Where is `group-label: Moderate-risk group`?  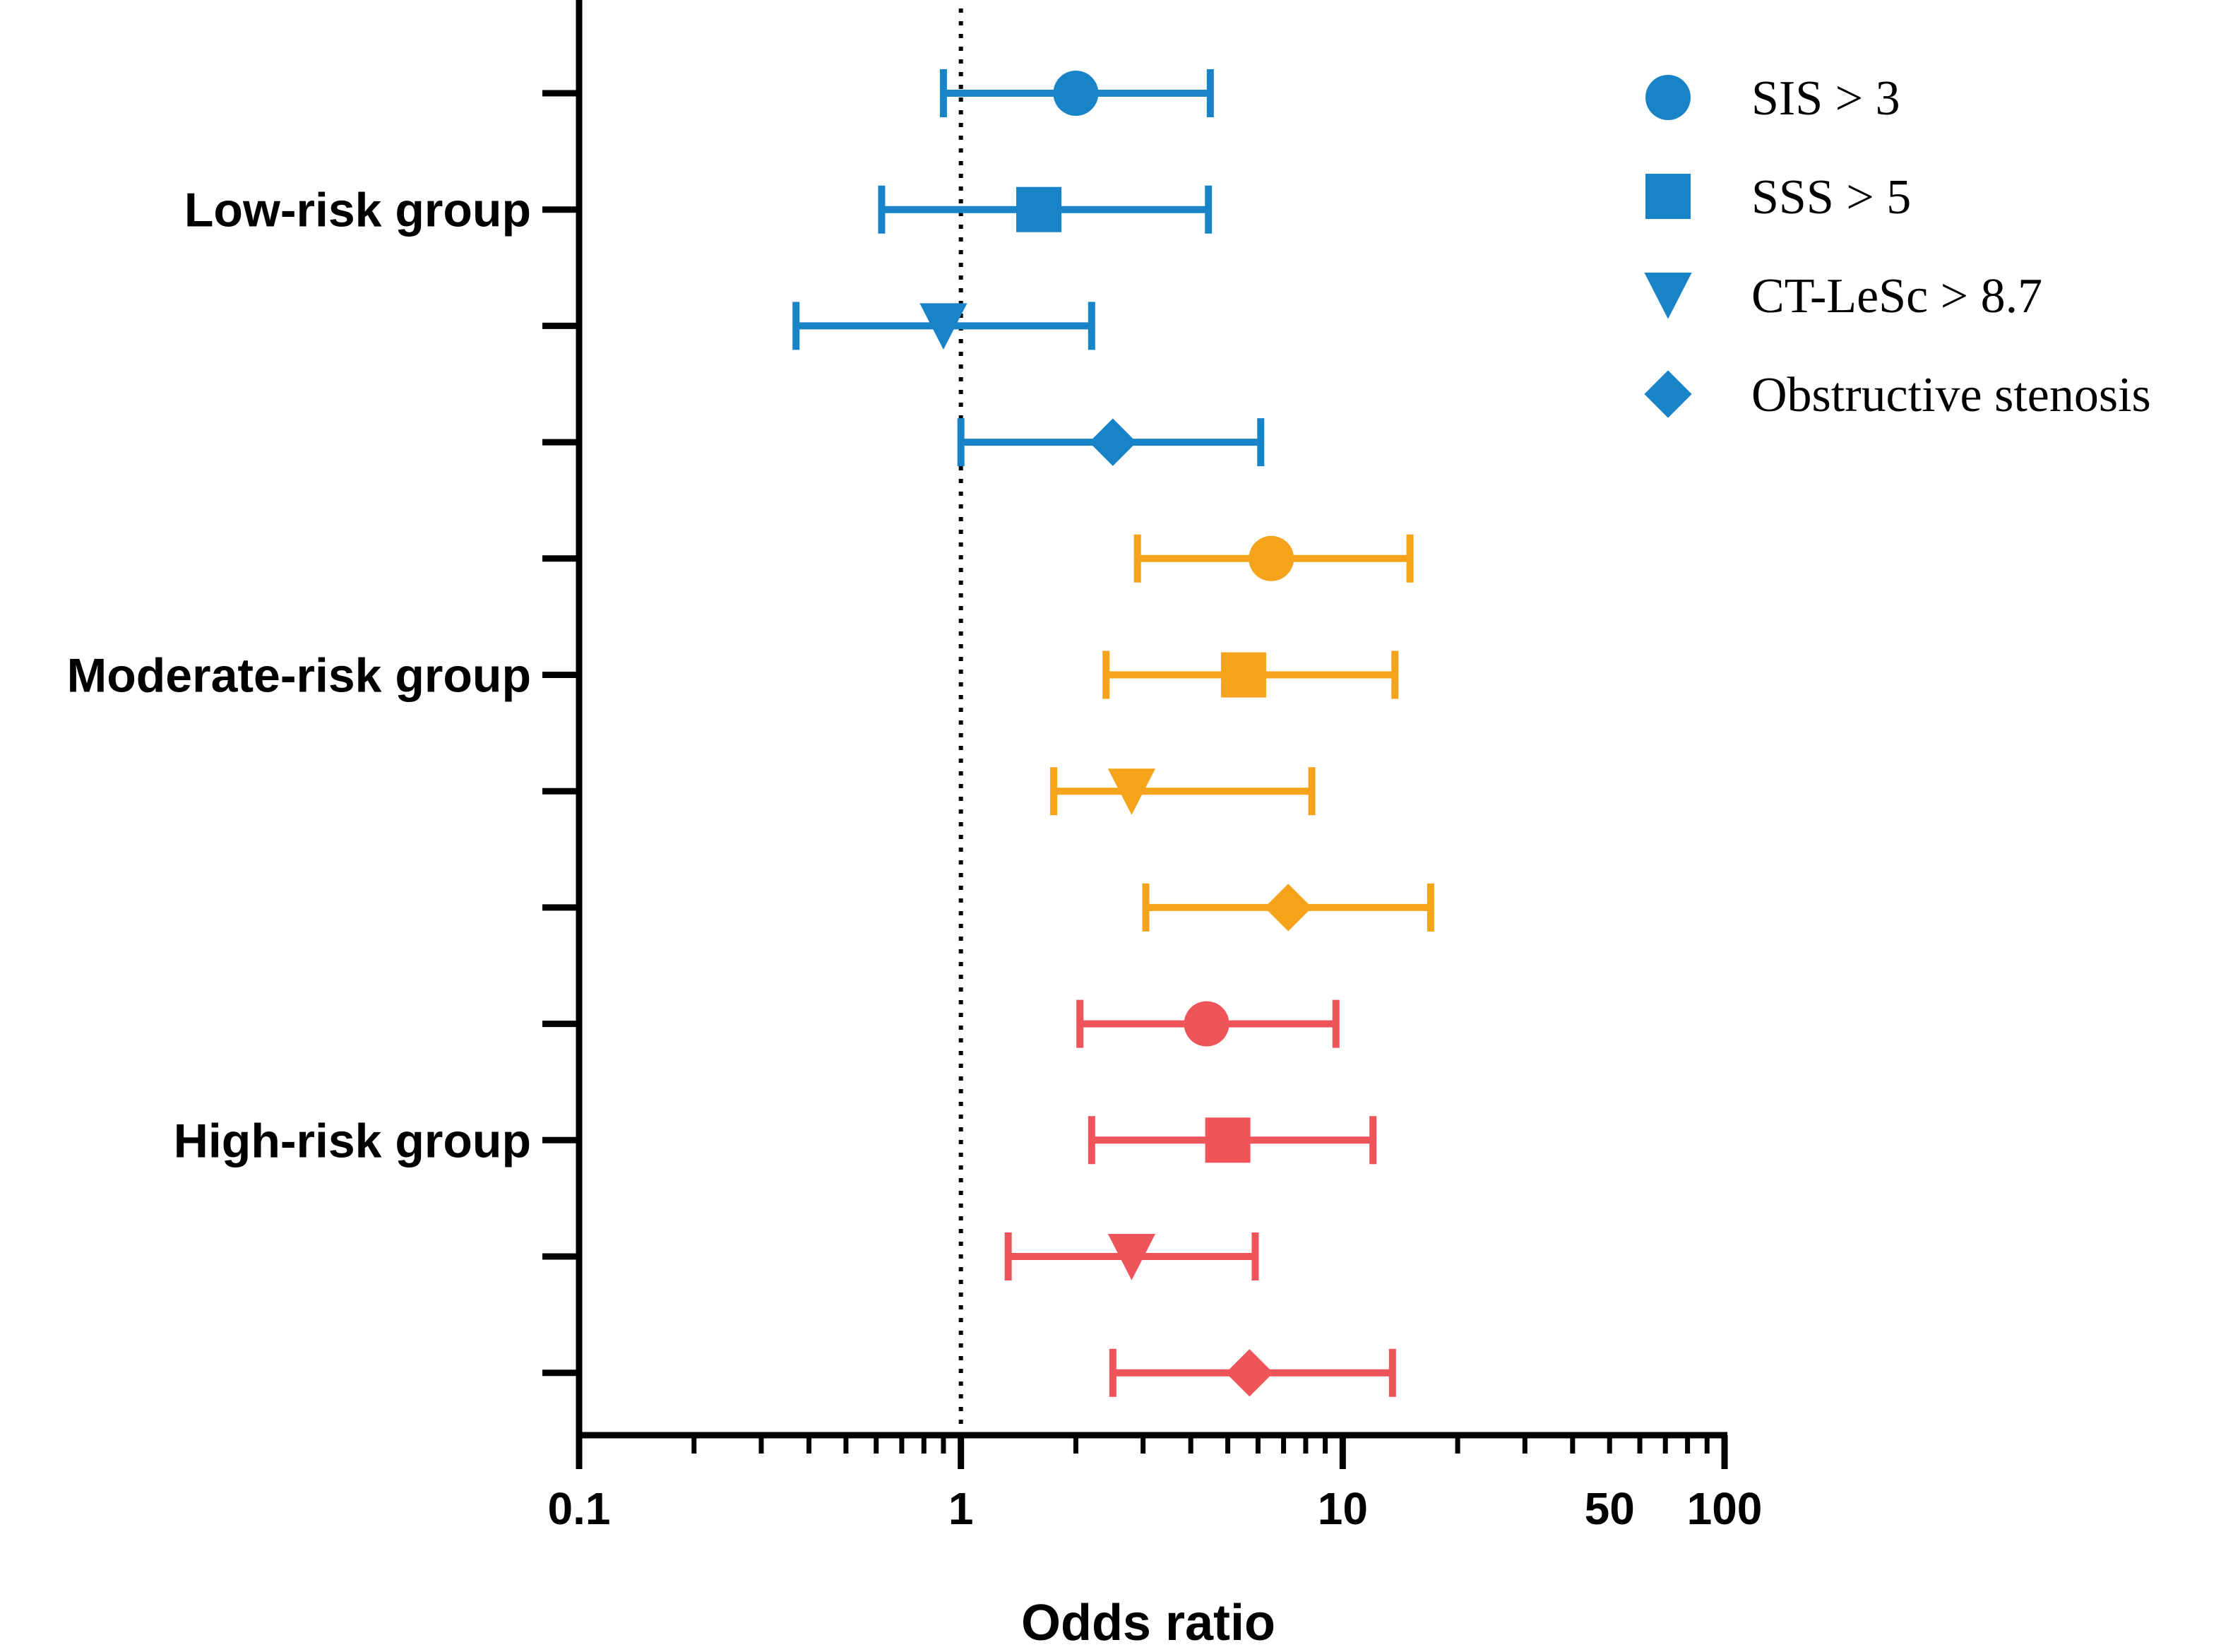
group-label: Moderate-risk group is located at coordinates (299, 676).